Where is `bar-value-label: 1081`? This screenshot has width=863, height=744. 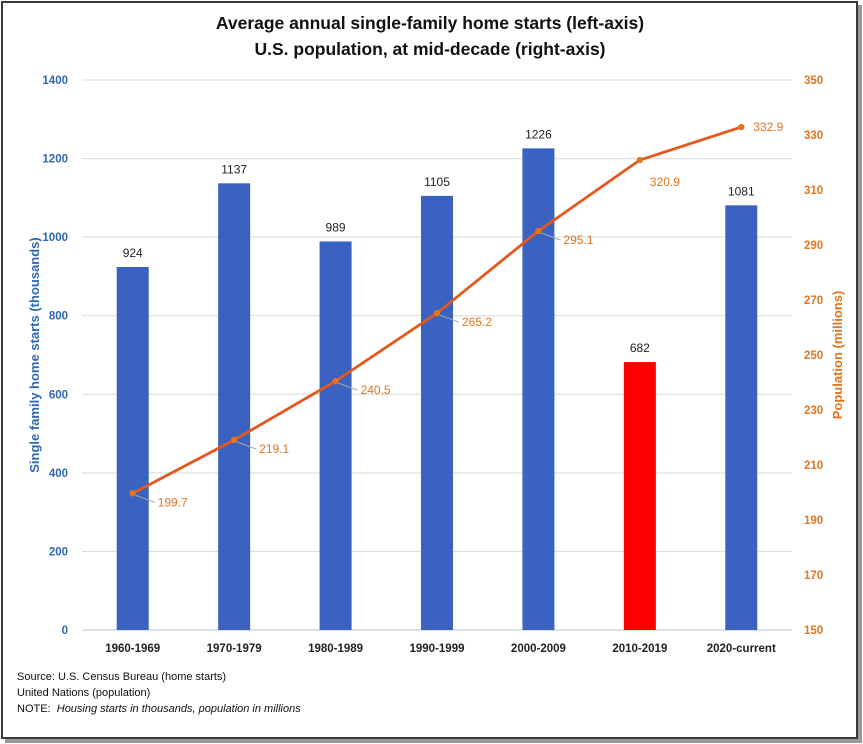 bar-value-label: 1081 is located at coordinates (741, 191).